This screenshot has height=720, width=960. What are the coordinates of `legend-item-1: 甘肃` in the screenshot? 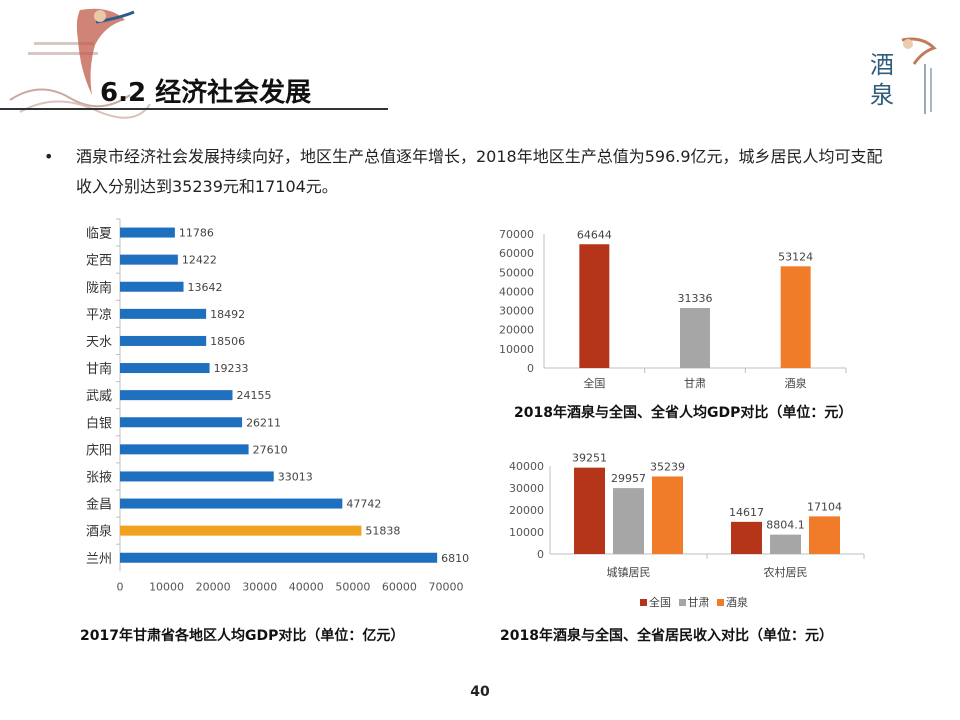 It's located at (696, 602).